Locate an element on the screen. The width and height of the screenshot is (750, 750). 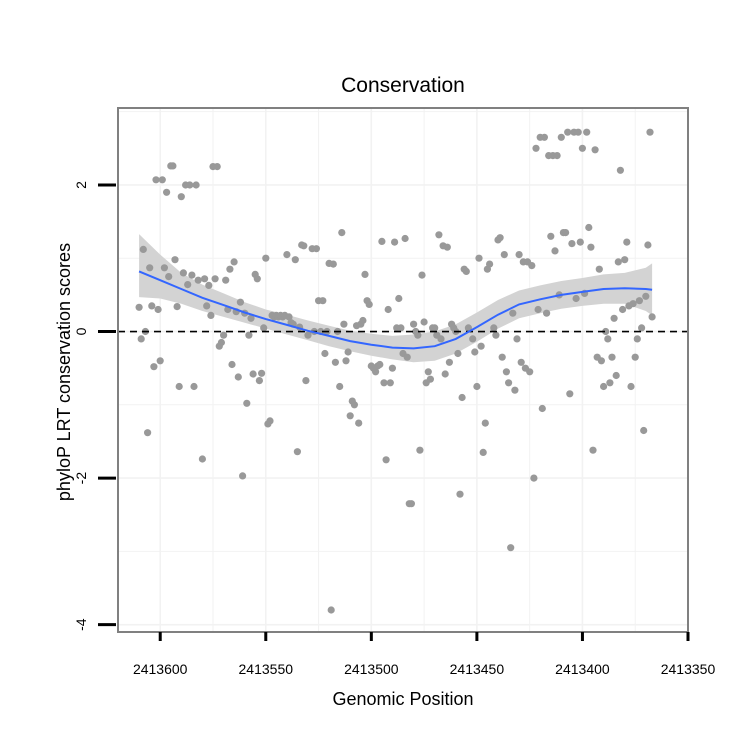
smooth-trend-line is located at coordinates (395, 310).